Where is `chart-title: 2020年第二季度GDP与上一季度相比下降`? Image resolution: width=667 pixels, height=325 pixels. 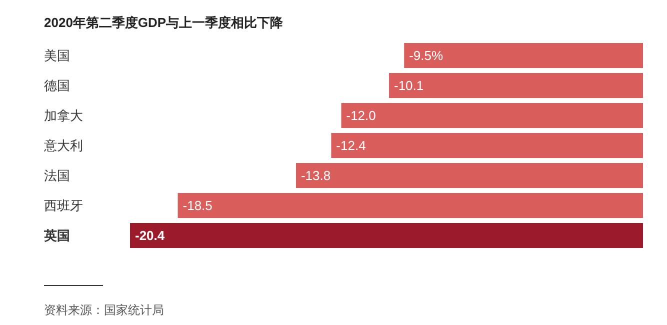 chart-title: 2020年第二季度GDP与上一季度相比下降 is located at coordinates (164, 22).